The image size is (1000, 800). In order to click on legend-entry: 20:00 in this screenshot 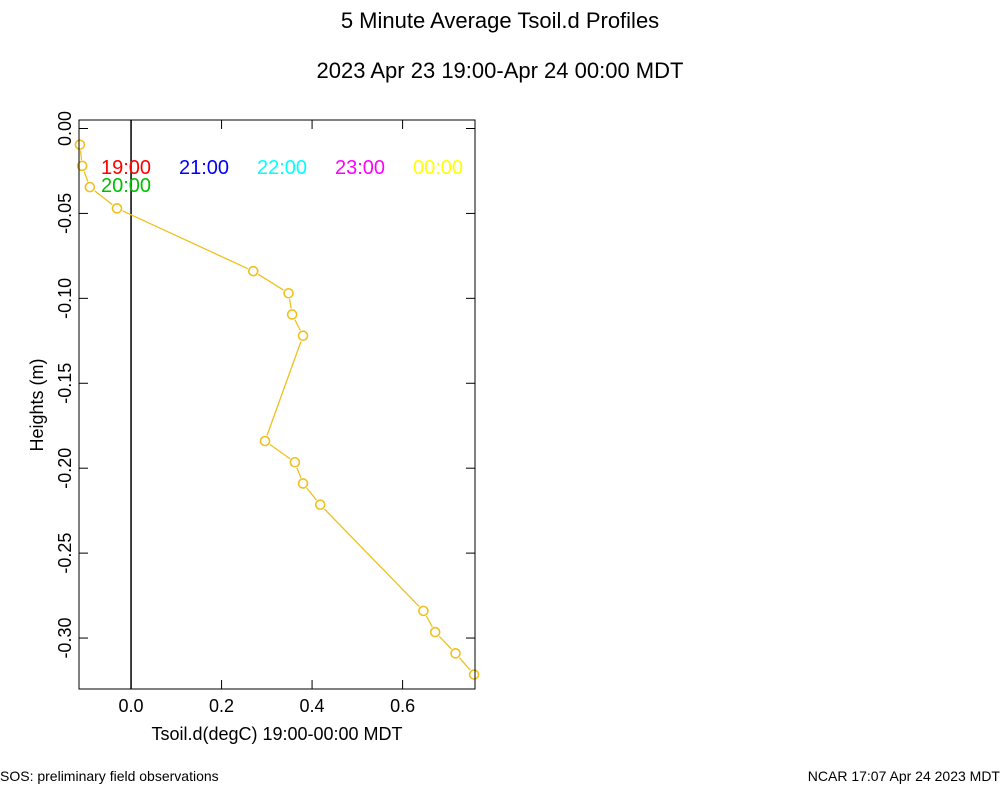, I will do `click(126, 186)`.